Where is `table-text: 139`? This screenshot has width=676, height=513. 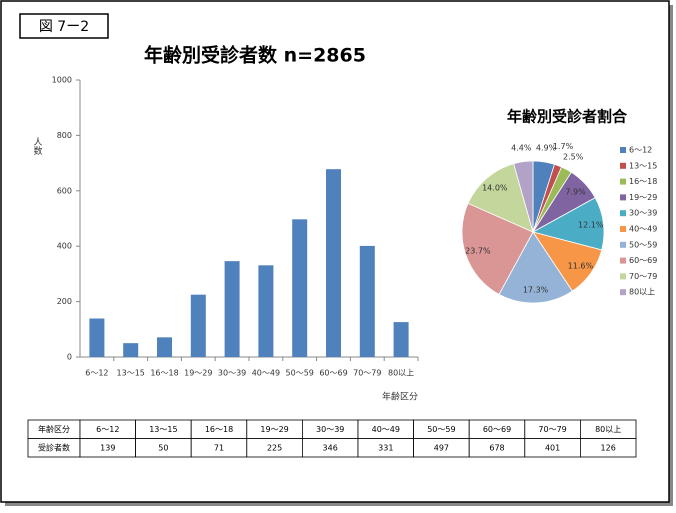
table-text: 139 is located at coordinates (107, 448).